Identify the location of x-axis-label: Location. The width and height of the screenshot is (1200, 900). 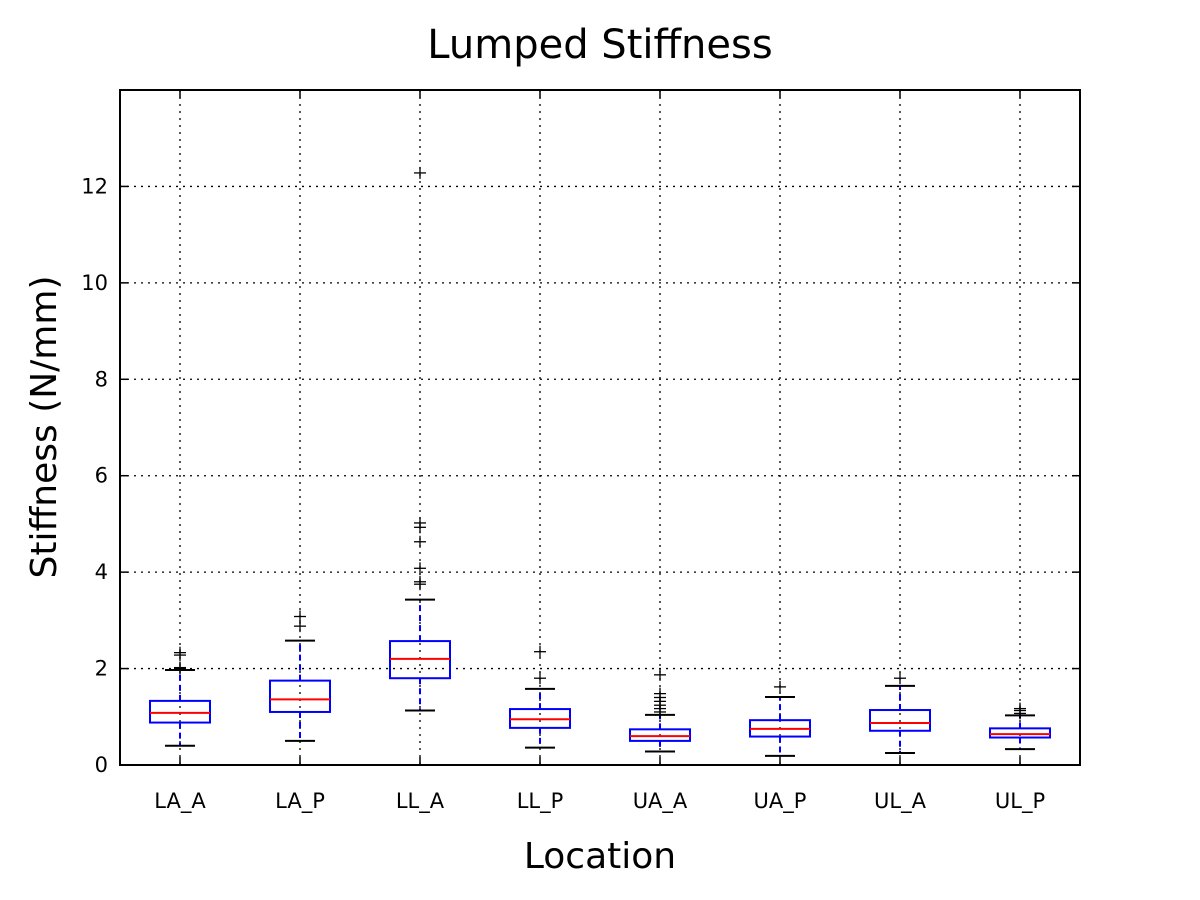
(600, 856).